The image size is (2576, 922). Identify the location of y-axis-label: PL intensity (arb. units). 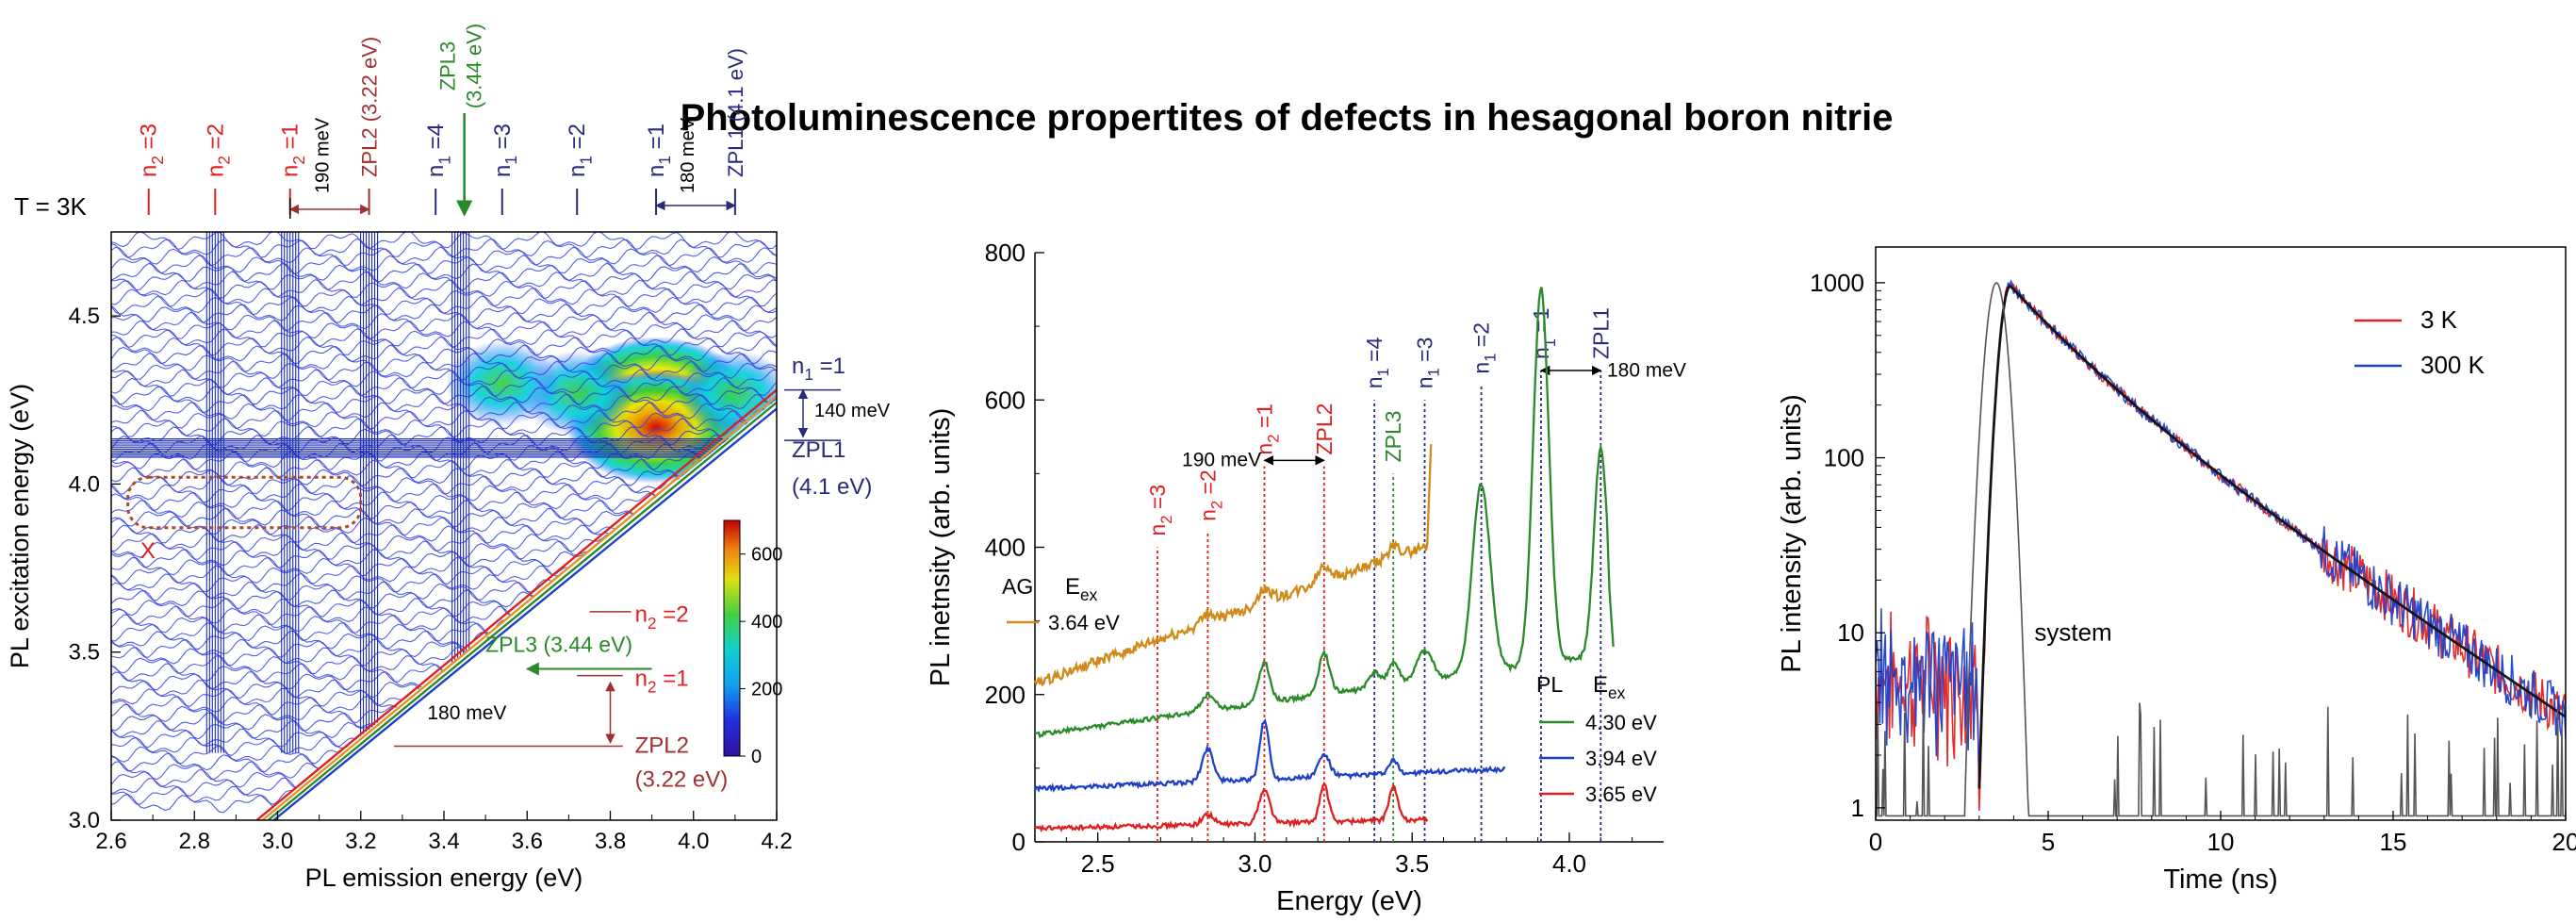
(1792, 533).